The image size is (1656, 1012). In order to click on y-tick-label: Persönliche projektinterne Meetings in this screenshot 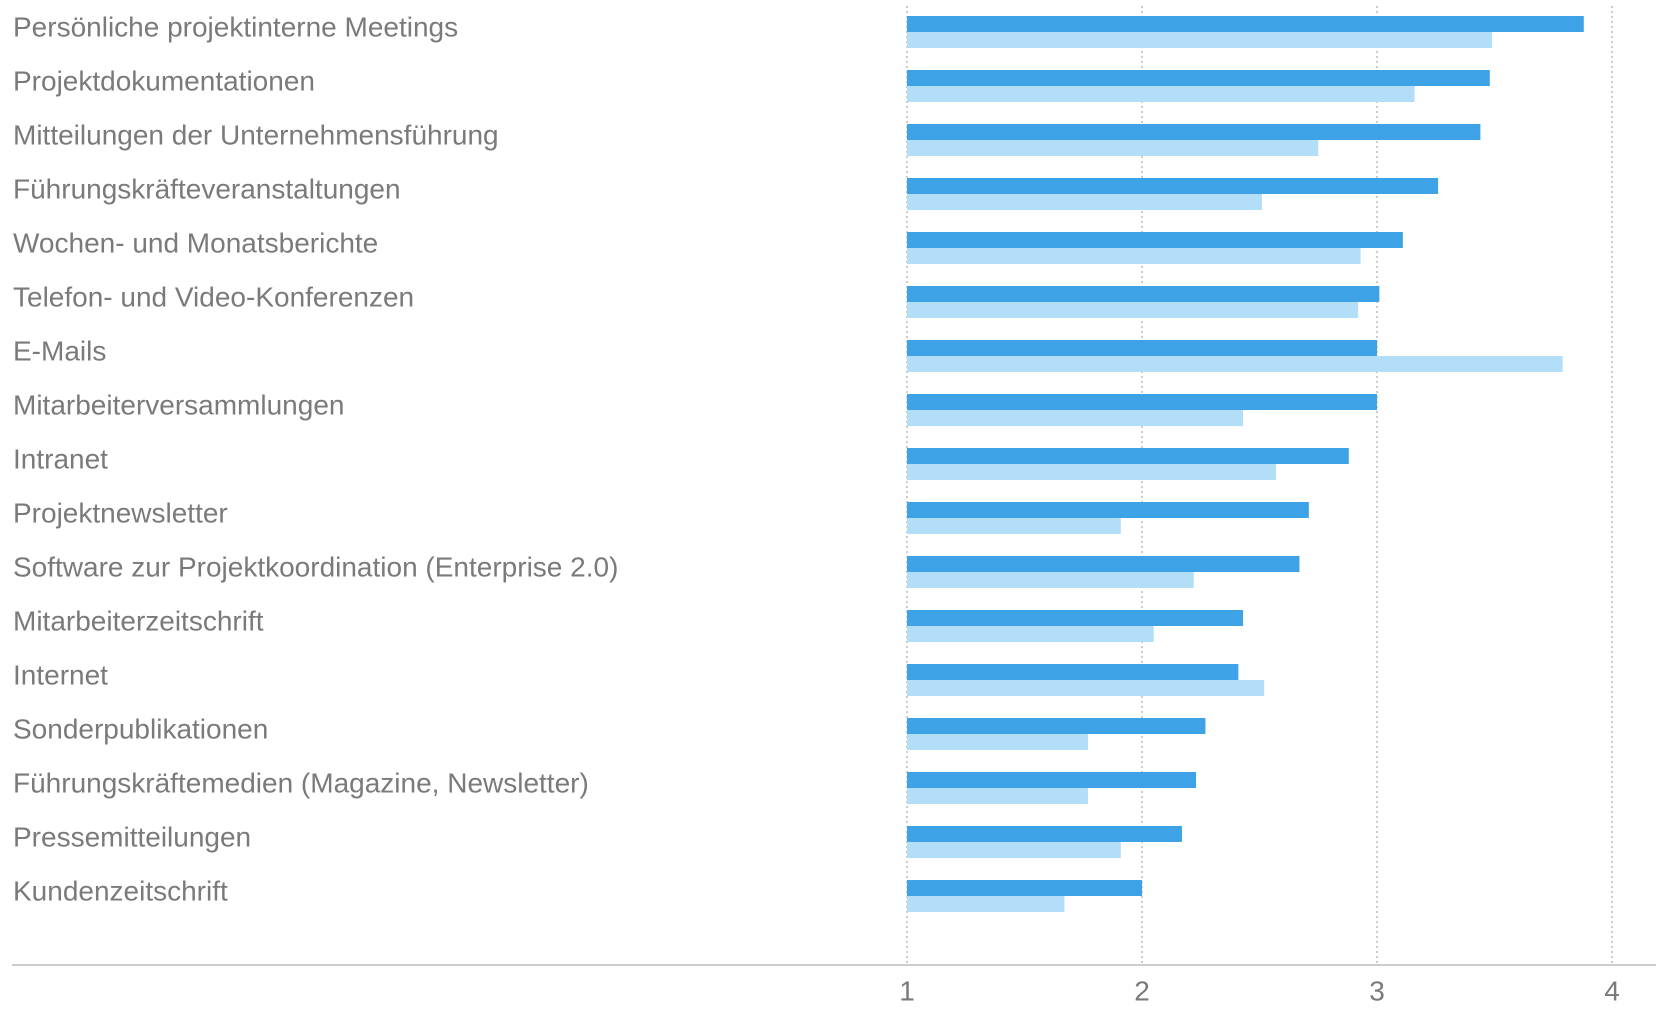, I will do `click(235, 26)`.